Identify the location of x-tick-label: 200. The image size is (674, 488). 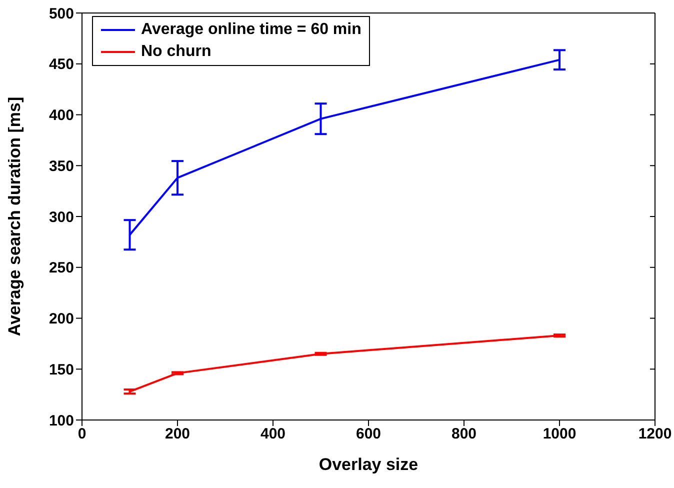
(177, 434).